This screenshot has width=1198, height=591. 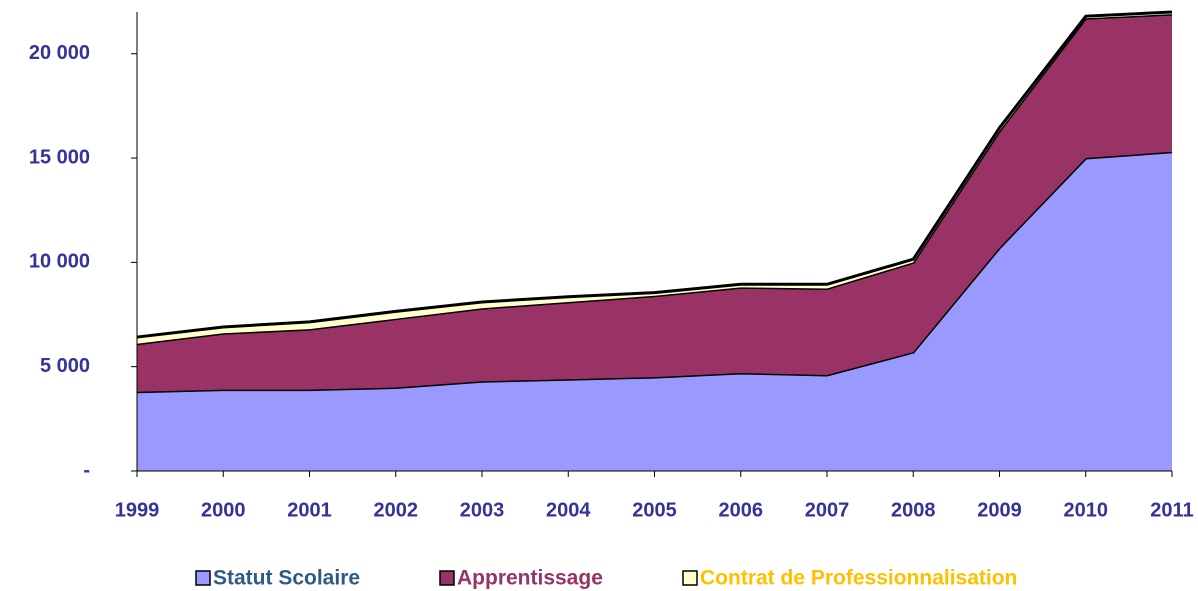 I want to click on x-tick-label: 2006, so click(x=741, y=510).